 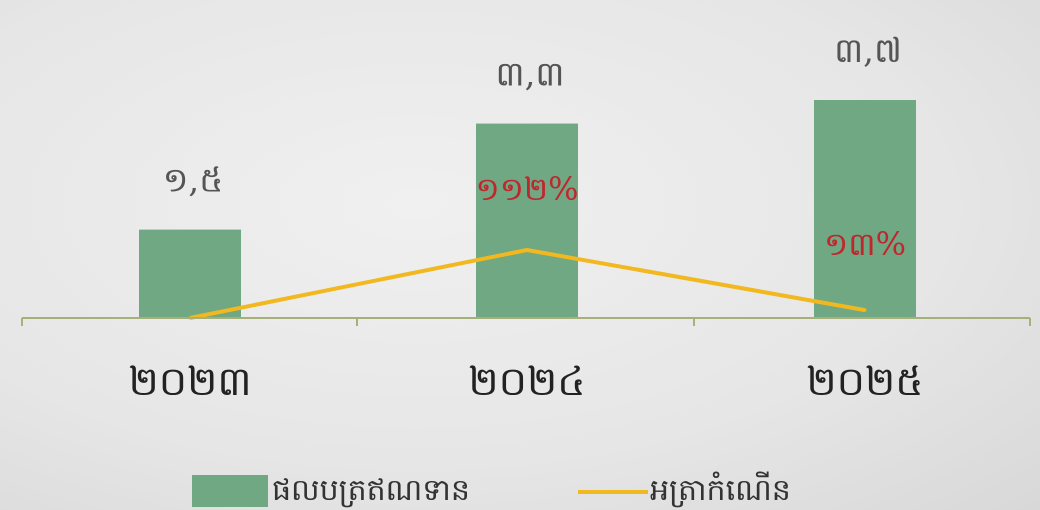 What do you see at coordinates (371, 490) in the screenshot?
I see `legend-bar-label: ផលបត្រឥណទាន` at bounding box center [371, 490].